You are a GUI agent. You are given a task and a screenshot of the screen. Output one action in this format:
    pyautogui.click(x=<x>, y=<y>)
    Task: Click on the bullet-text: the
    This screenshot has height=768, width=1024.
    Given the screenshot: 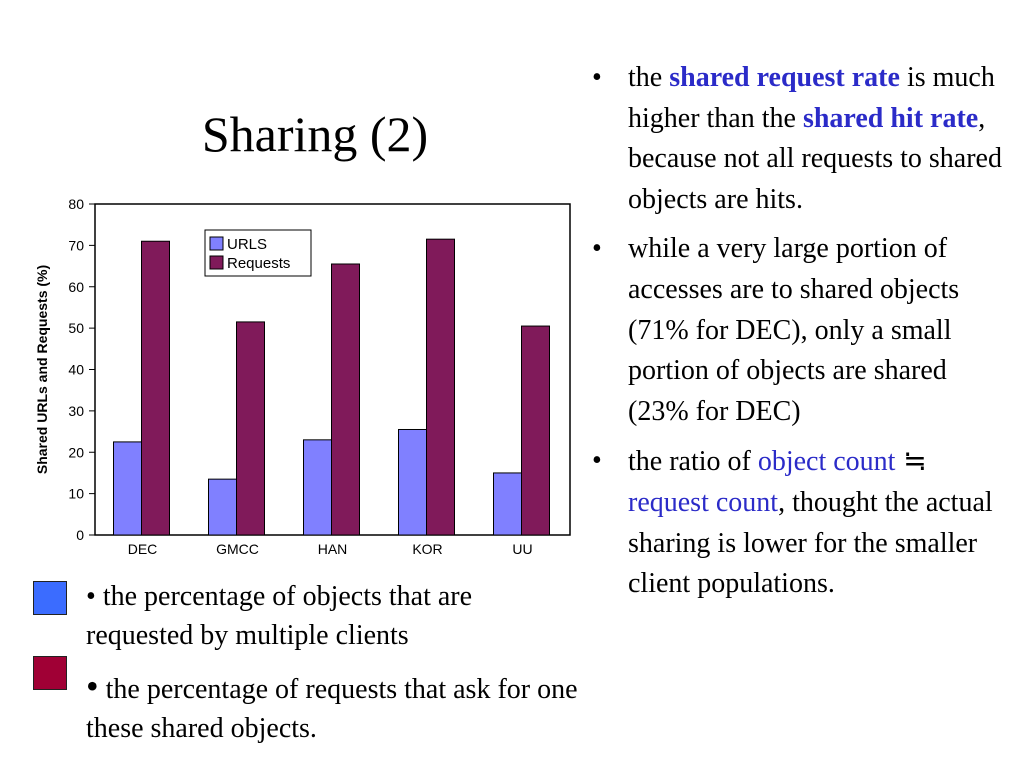 What is the action you would take?
    pyautogui.click(x=649, y=77)
    